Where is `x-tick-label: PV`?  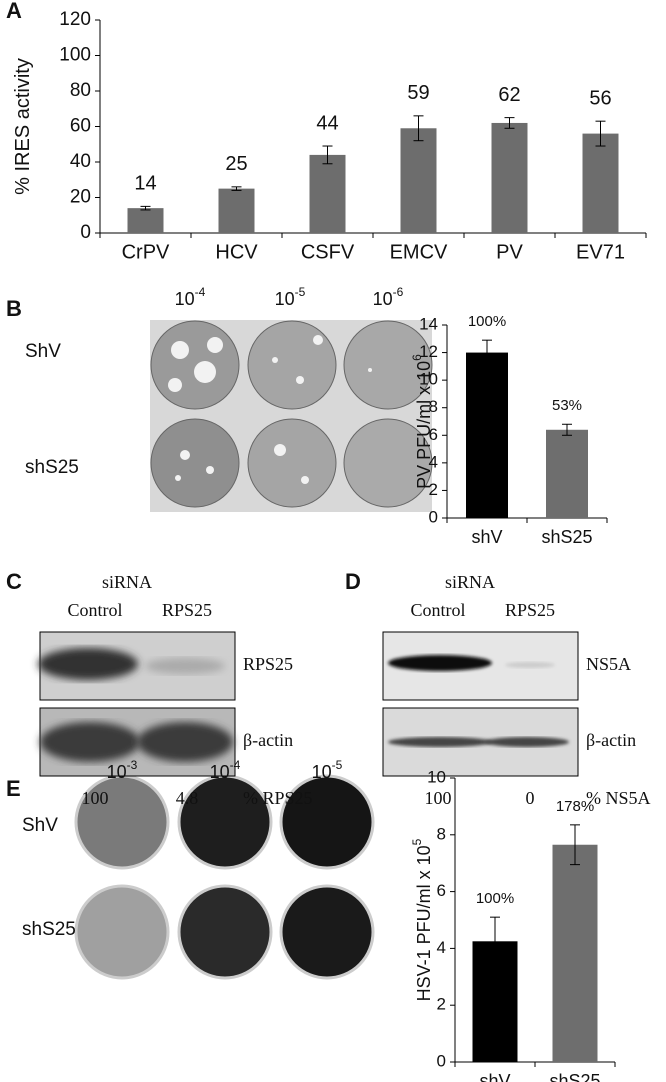 x-tick-label: PV is located at coordinates (509, 252).